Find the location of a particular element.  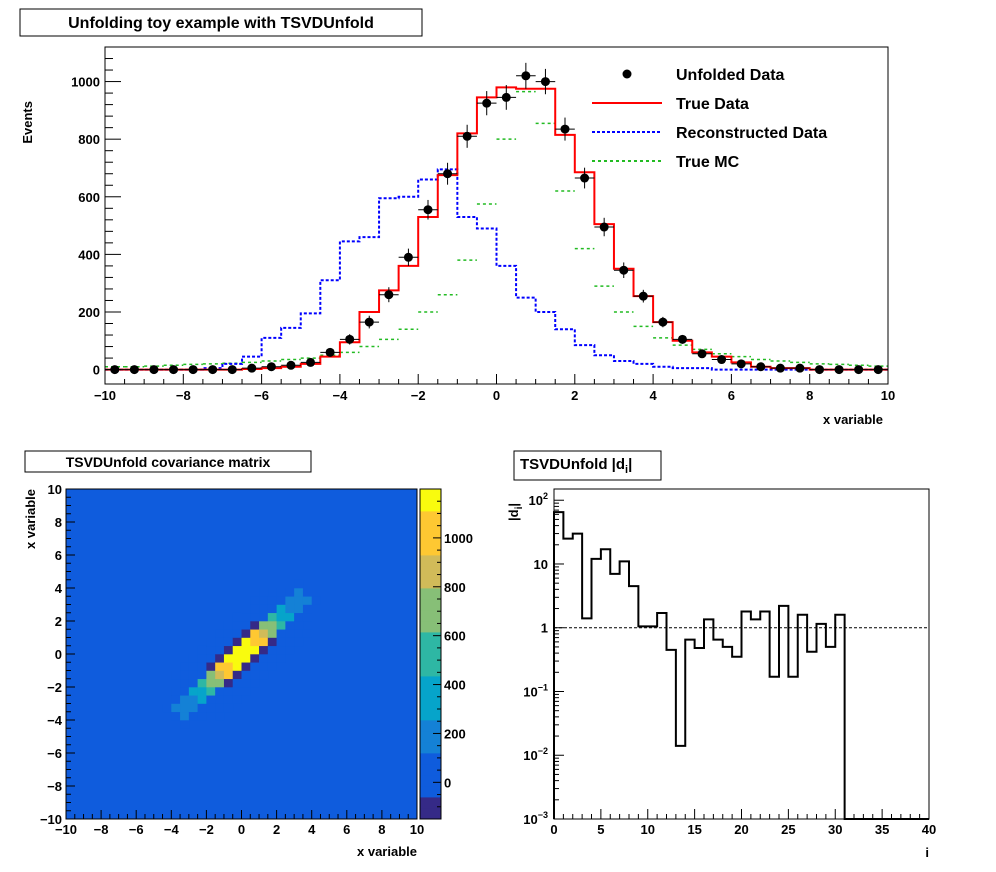

cov-xtick-label: 2 is located at coordinates (276, 829).